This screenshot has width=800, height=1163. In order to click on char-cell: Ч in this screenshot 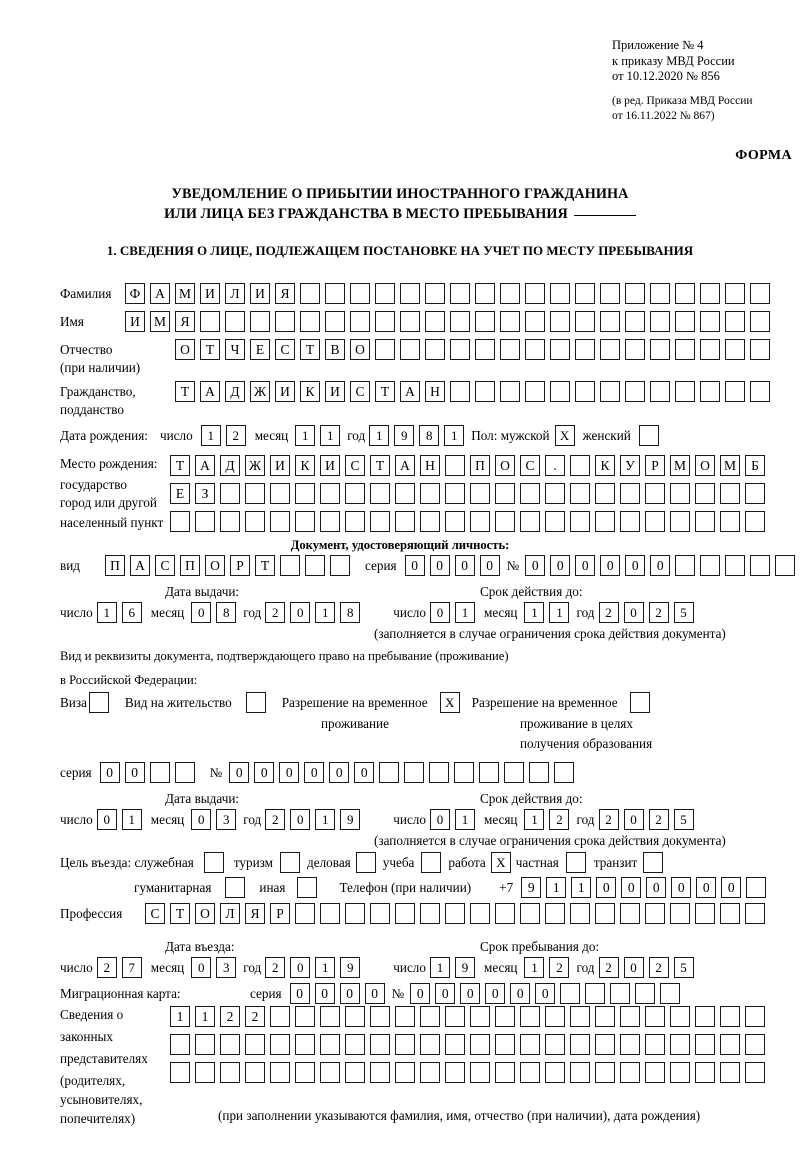, I will do `click(235, 349)`.